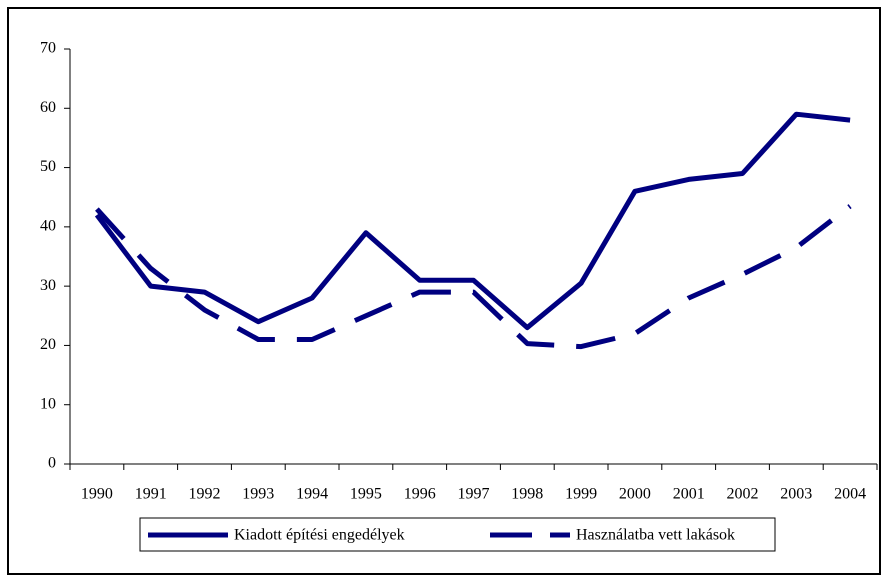 This screenshot has width=887, height=582. I want to click on x-tick-label: 1994, so click(312, 494).